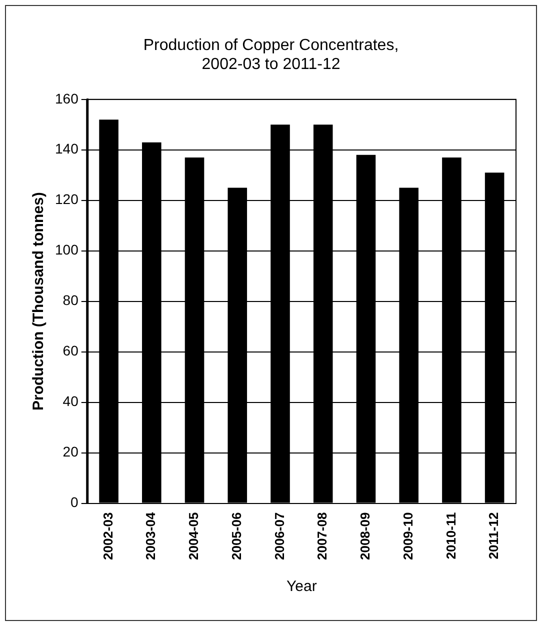 The image size is (547, 626). What do you see at coordinates (271, 55) in the screenshot?
I see `chart-title: Production of Copper Concentrates, 2002-03 to 2011-12` at bounding box center [271, 55].